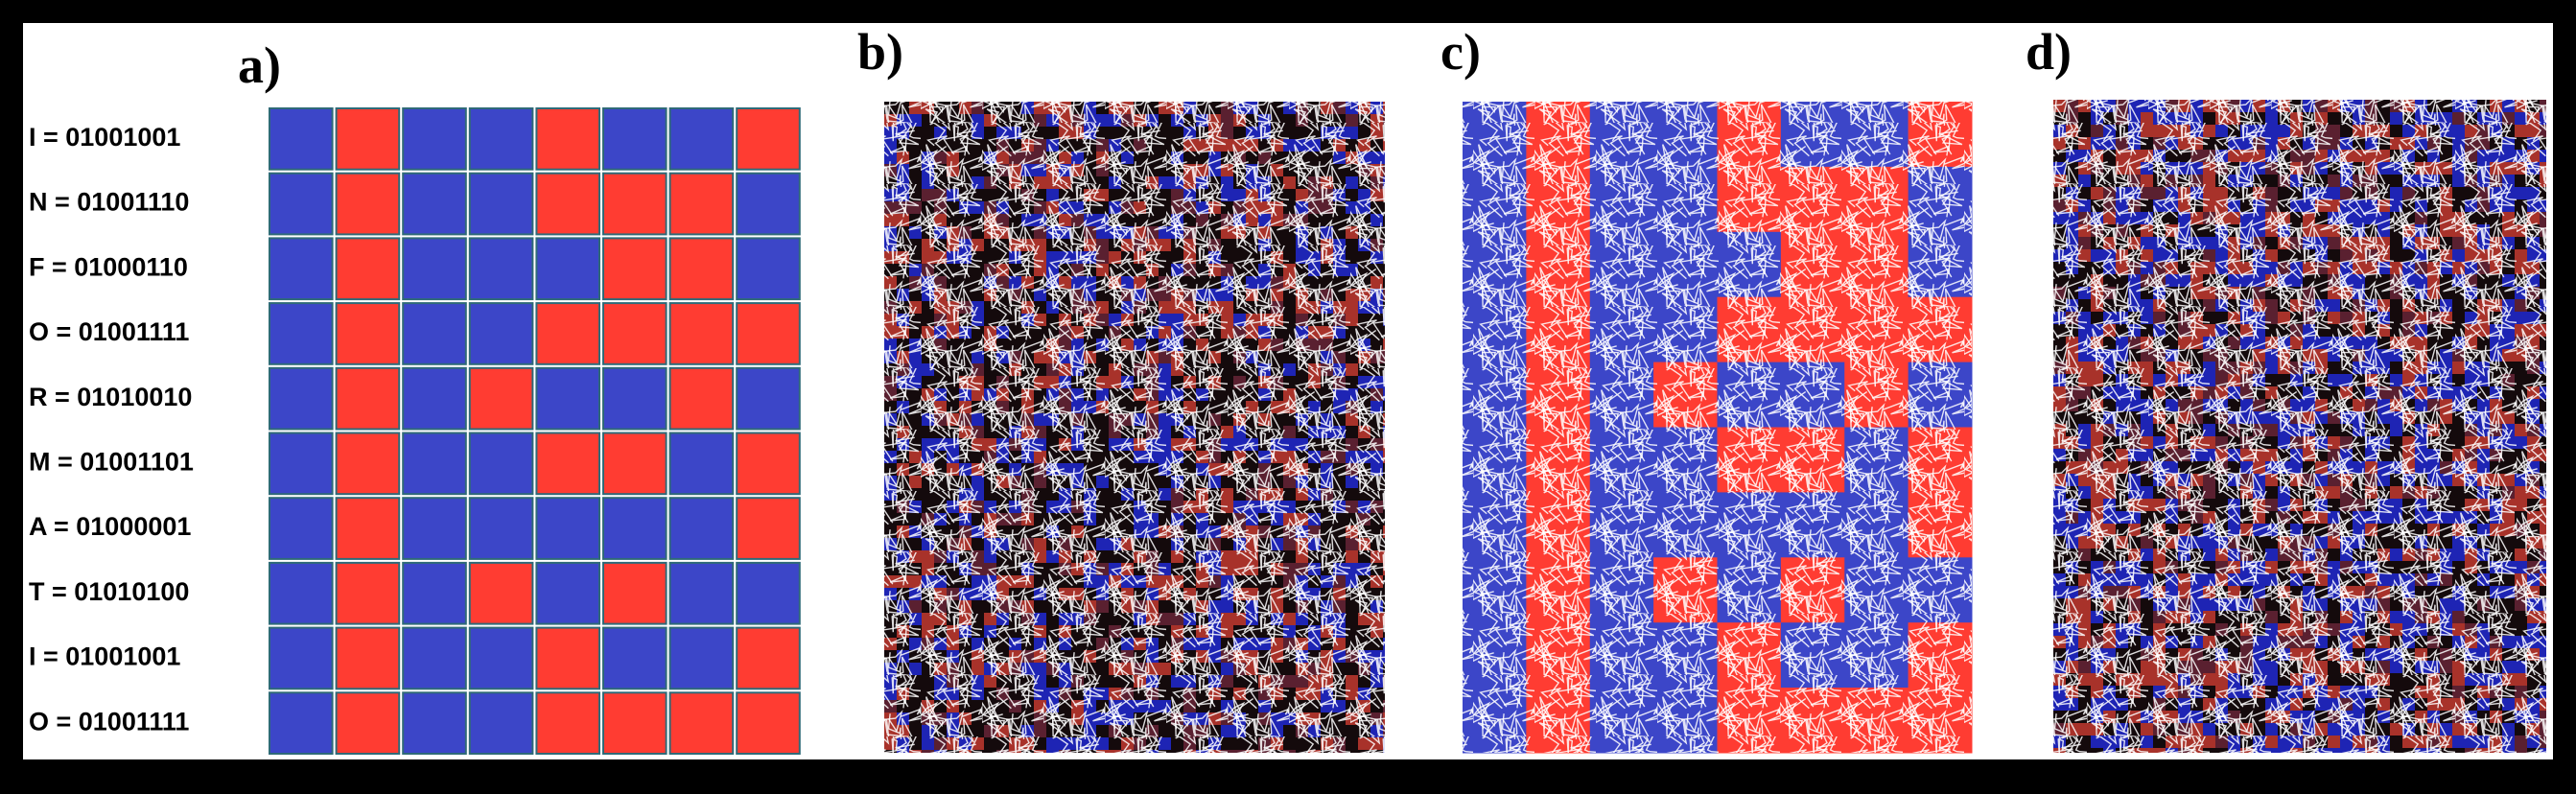 This screenshot has height=794, width=2576. What do you see at coordinates (110, 397) in the screenshot?
I see `row-label: R = 01010010` at bounding box center [110, 397].